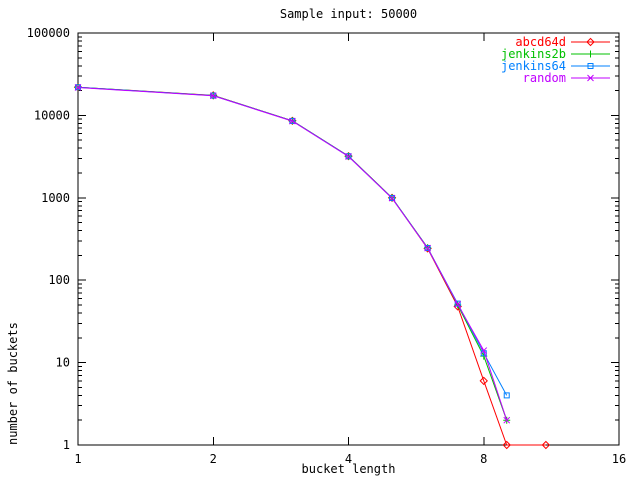 This screenshot has width=640, height=480. Describe the element at coordinates (540, 42) in the screenshot. I see `legend-label-abcd64d: abcd64d` at that location.